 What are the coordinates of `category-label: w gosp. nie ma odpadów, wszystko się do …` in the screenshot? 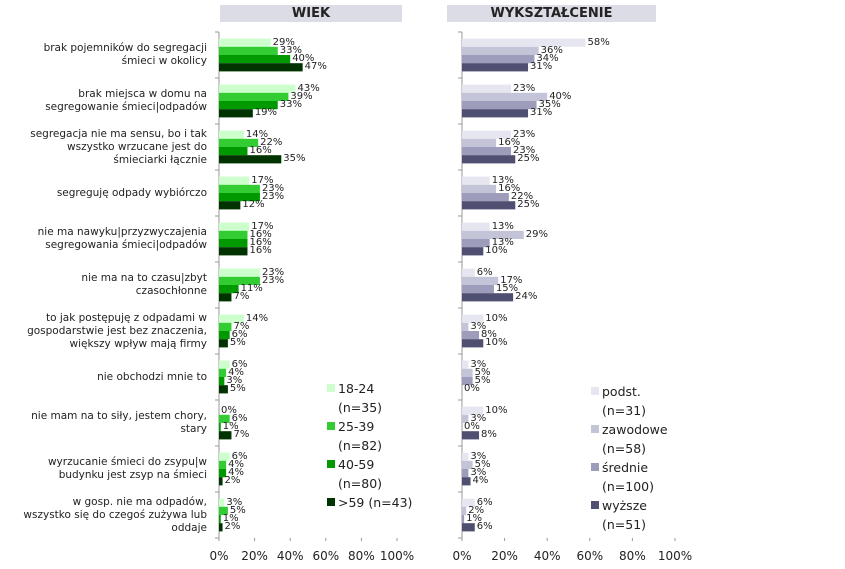 It's located at (115, 514).